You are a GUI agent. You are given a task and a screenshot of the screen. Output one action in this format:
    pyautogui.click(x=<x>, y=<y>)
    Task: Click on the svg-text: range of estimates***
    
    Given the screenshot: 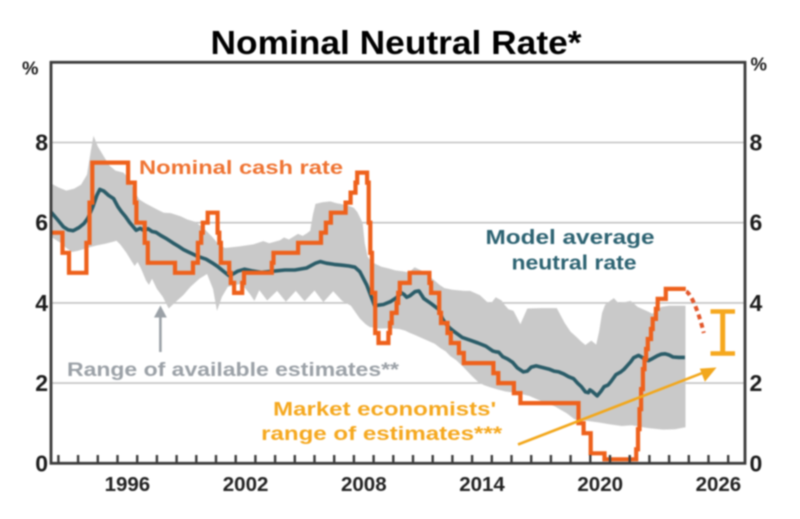 What is the action you would take?
    pyautogui.click(x=382, y=434)
    